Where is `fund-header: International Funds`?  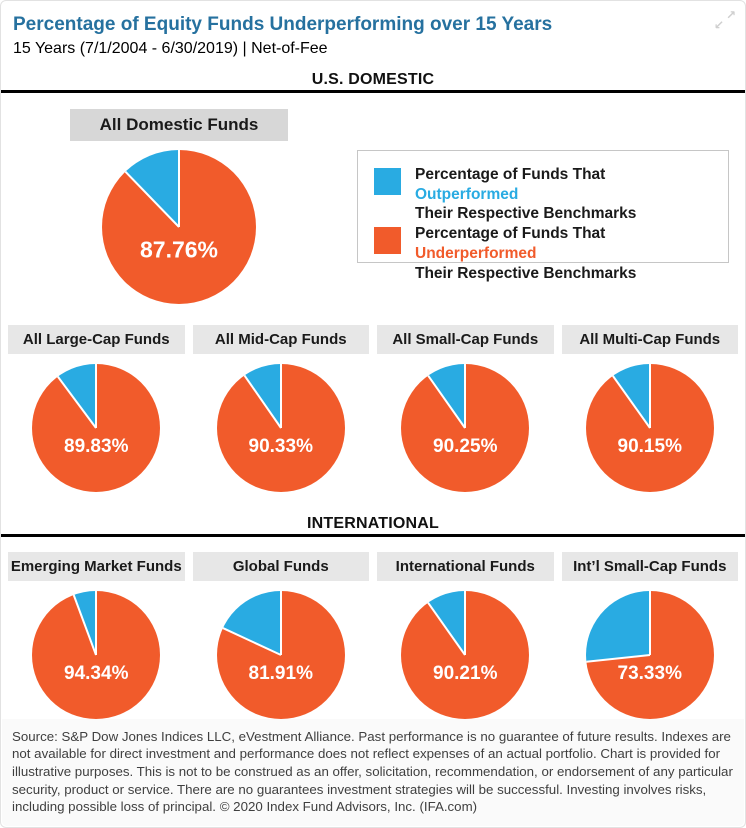
fund-header: International Funds is located at coordinates (465, 566).